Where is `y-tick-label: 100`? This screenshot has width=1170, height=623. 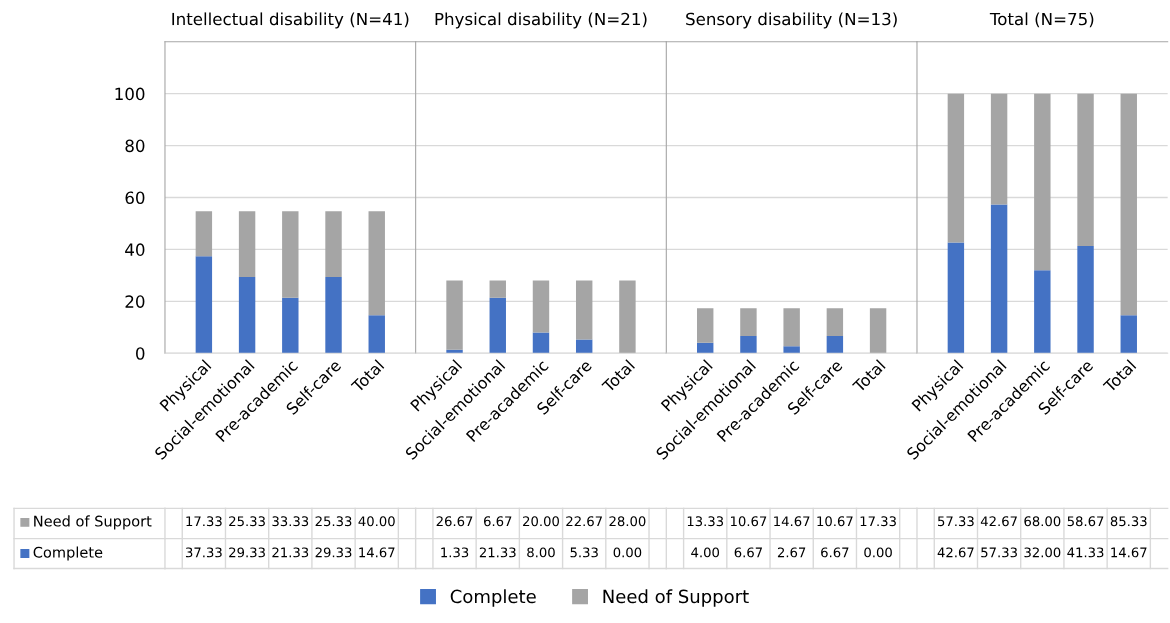 y-tick-label: 100 is located at coordinates (130, 94).